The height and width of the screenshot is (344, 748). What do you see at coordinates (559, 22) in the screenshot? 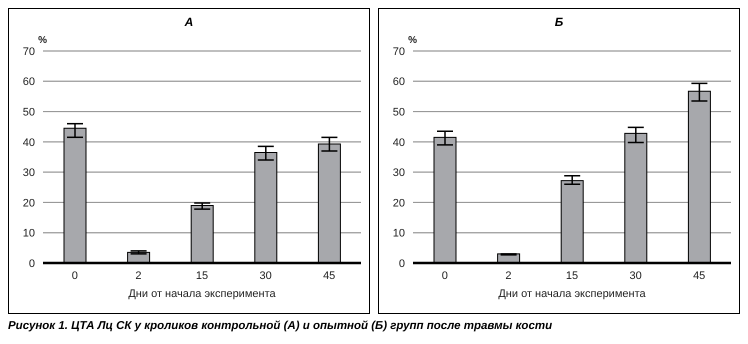
I see `chart-title: Б` at bounding box center [559, 22].